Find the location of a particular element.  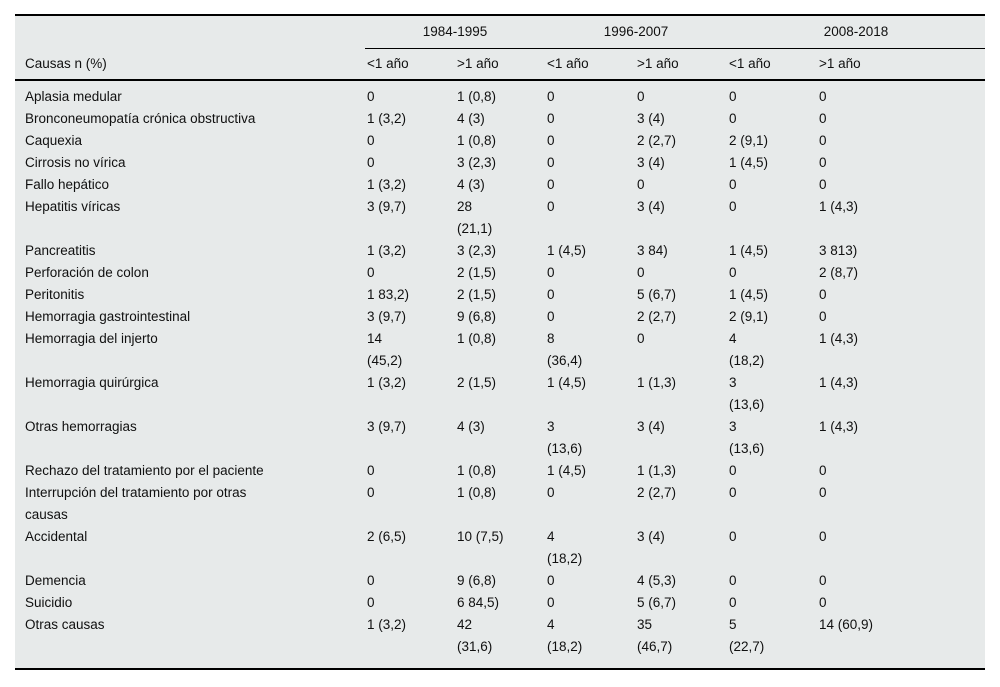

row-cell: 3 (9,7) is located at coordinates (387, 316).